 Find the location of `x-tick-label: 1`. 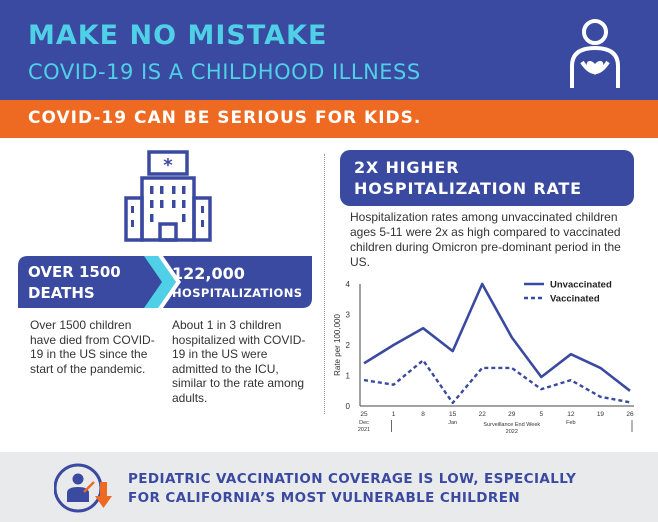

x-tick-label: 1 is located at coordinates (394, 414).